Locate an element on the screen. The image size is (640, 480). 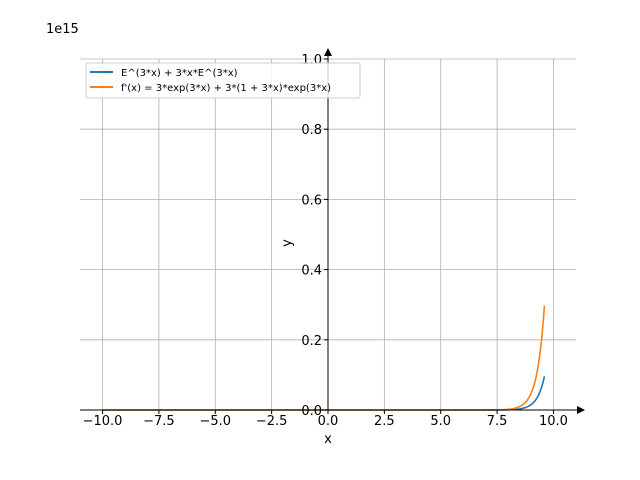
x-tick-label: 10.0 is located at coordinates (553, 421).